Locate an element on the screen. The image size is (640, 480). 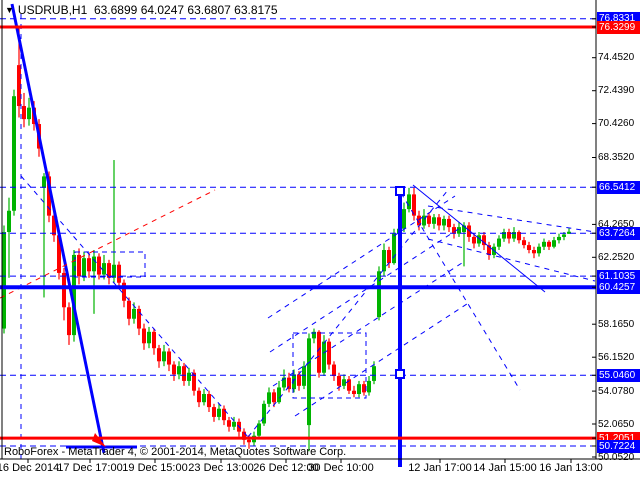
handle-square-top is located at coordinates (400, 191).